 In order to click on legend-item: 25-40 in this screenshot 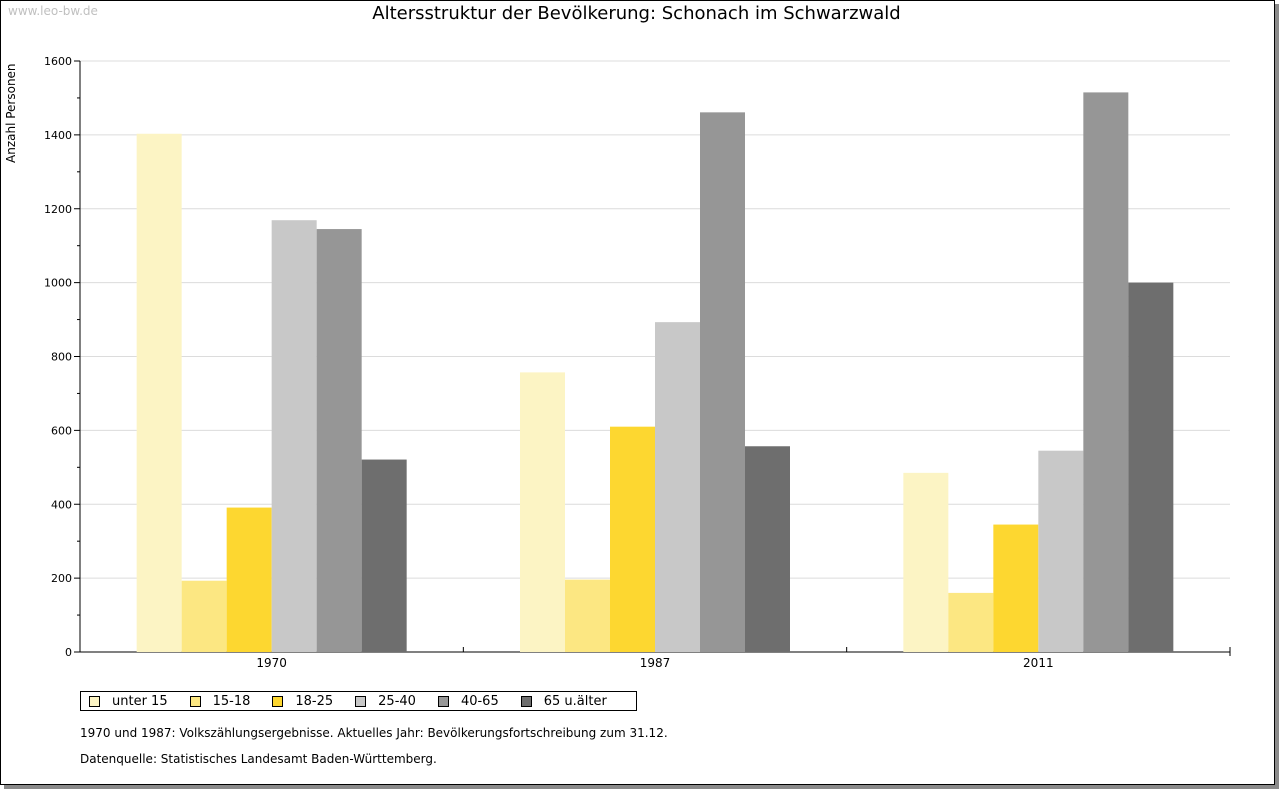, I will do `click(385, 701)`.